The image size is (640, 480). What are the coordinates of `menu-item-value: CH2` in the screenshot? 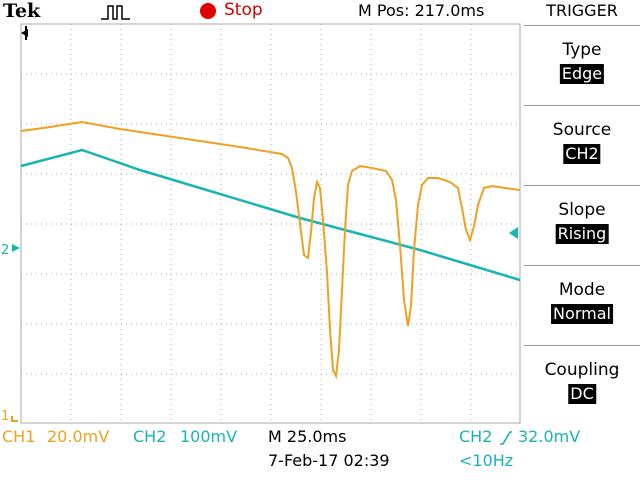 It's located at (582, 154).